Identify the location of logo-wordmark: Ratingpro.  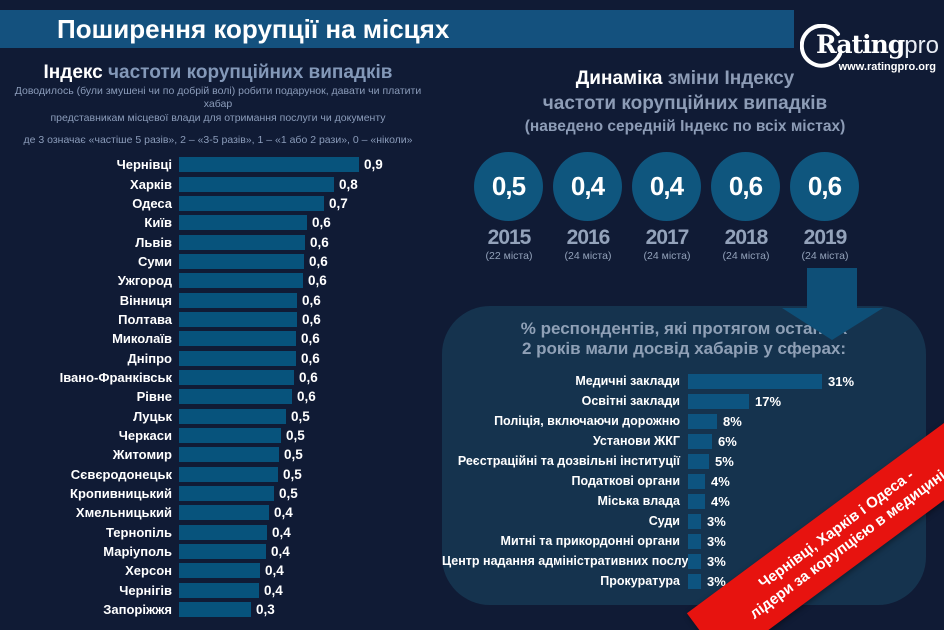
(877, 45).